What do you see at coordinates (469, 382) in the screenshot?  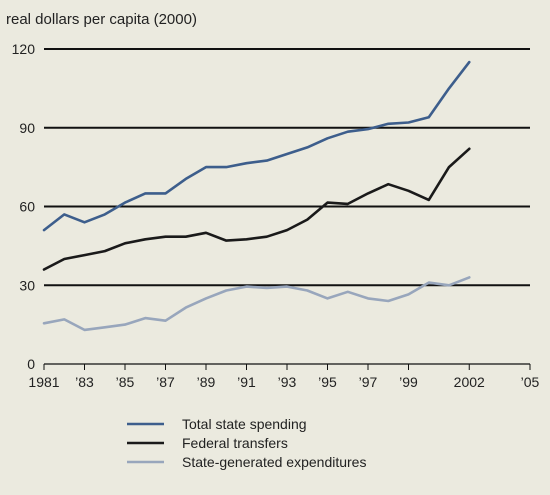 I see `x-tick-label: 2002` at bounding box center [469, 382].